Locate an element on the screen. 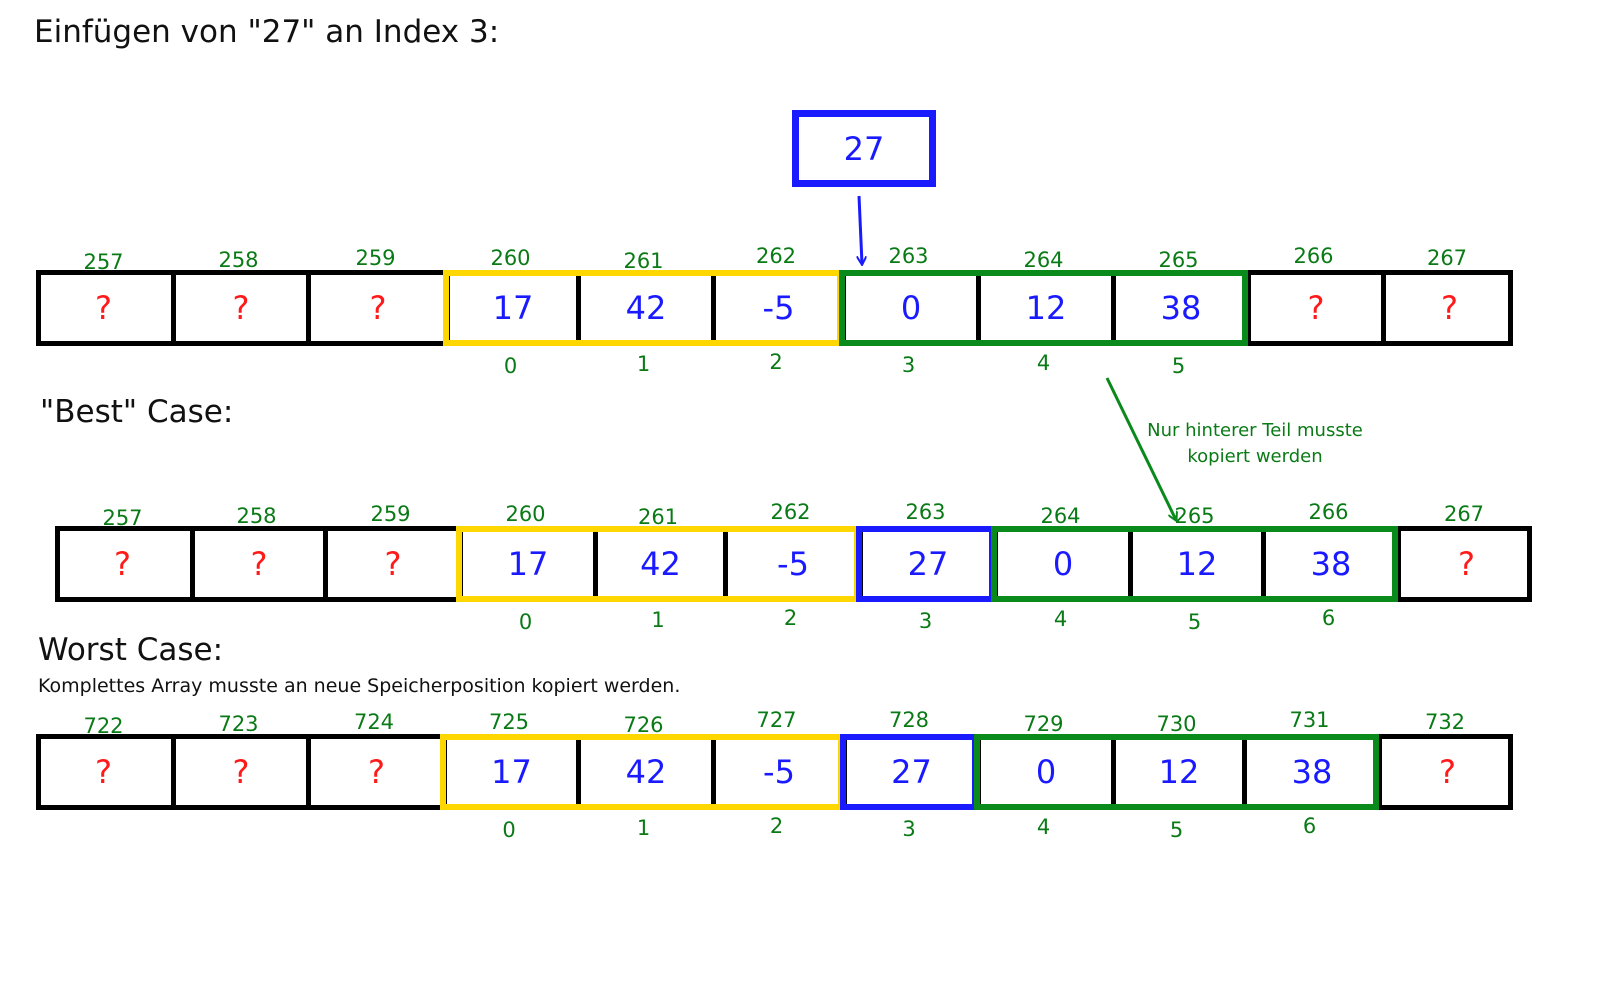 The width and height of the screenshot is (1600, 1000). memory-address: 726 is located at coordinates (643, 725).